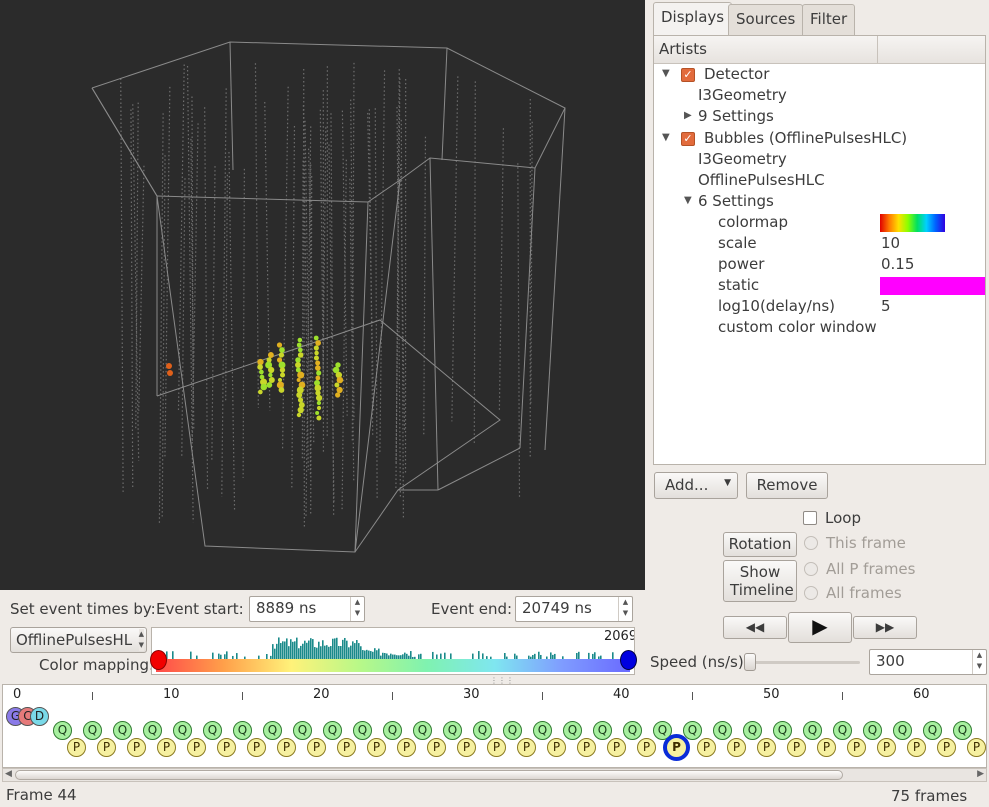 This screenshot has width=989, height=807. What do you see at coordinates (811, 543) in the screenshot?
I see `radio-this-frame` at bounding box center [811, 543].